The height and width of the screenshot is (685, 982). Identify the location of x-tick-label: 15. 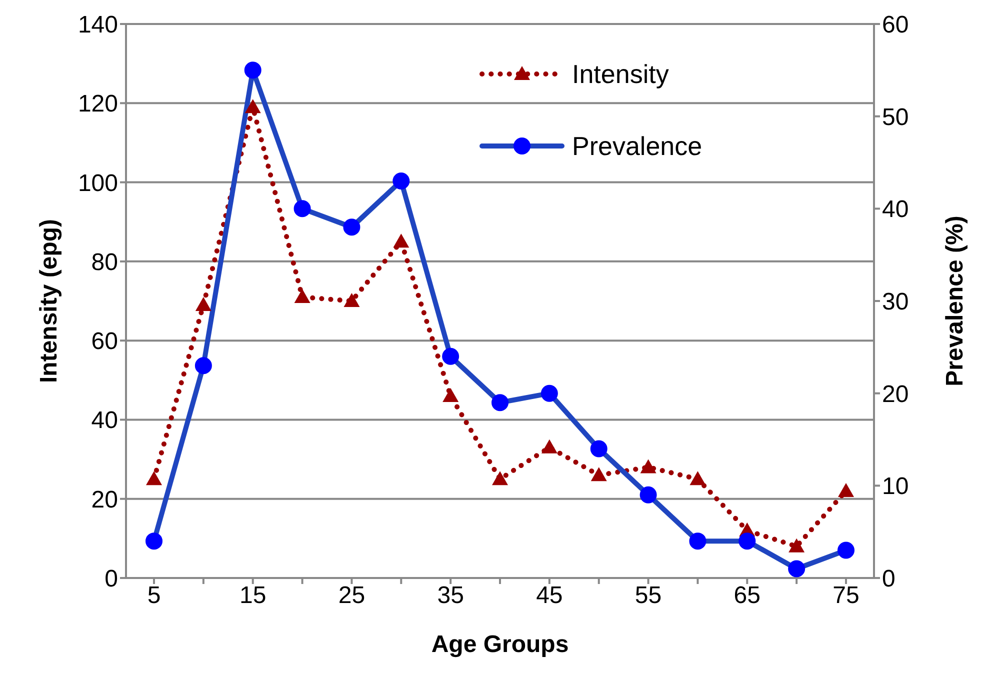
(253, 596).